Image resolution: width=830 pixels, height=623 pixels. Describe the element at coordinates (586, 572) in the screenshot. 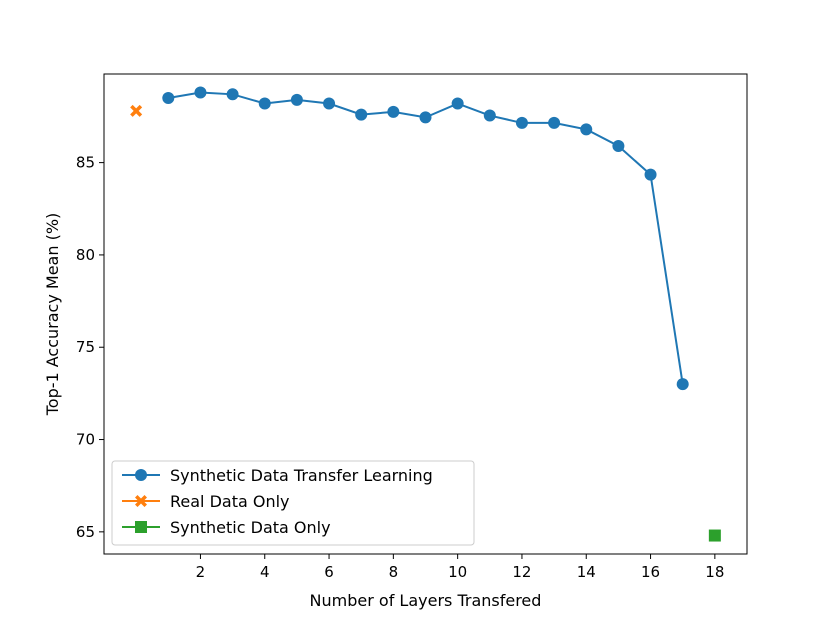

I see `x-tick-label: 14` at that location.